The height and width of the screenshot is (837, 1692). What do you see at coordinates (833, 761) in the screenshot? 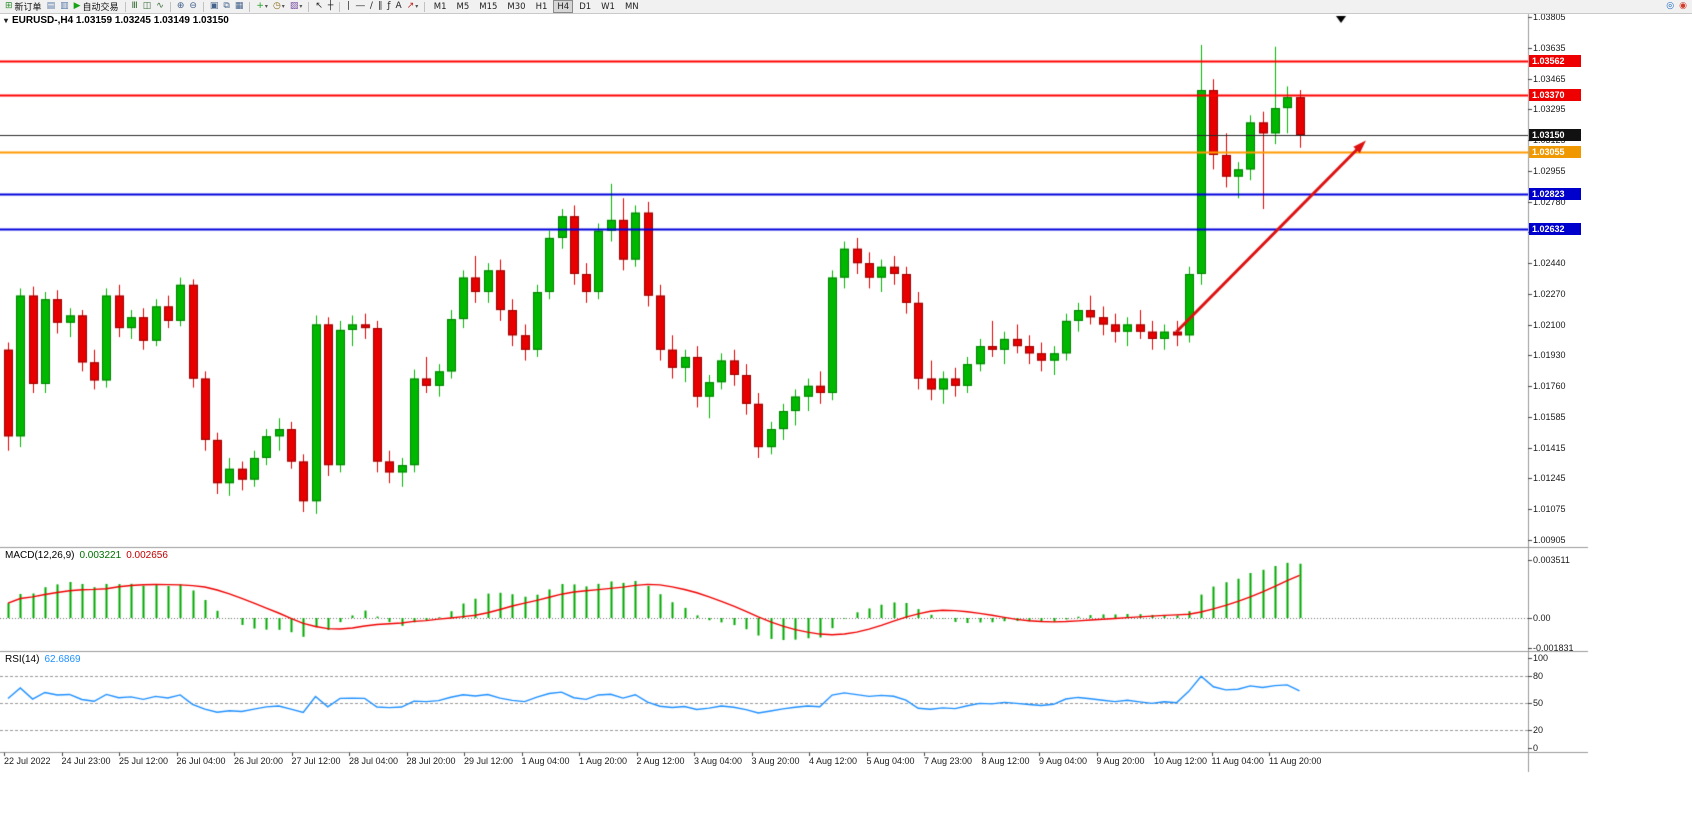
I see `time-axis-label: 4 Aug 12:00` at bounding box center [833, 761].